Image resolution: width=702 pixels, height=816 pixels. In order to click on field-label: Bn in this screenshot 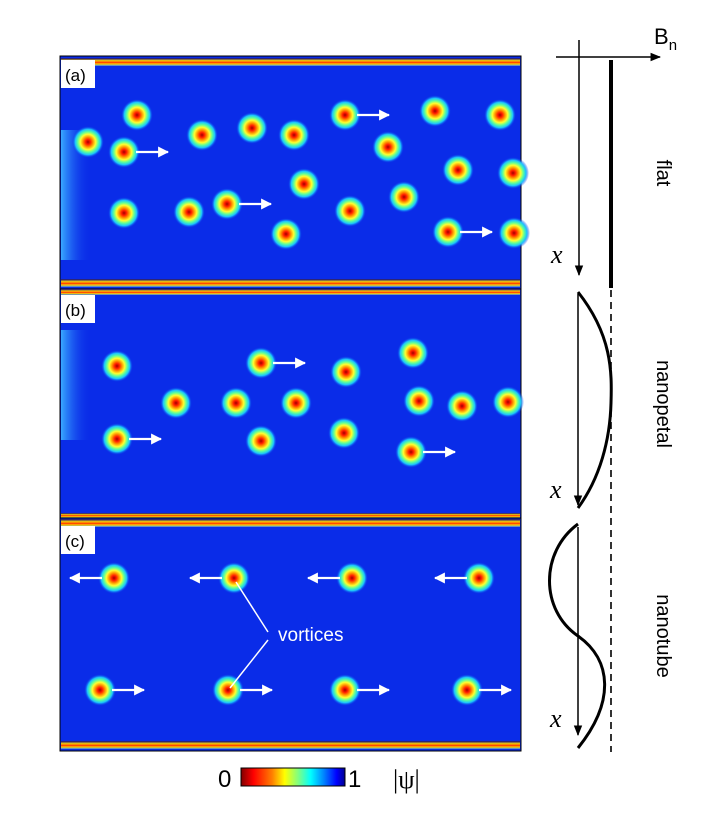, I will do `click(665, 39)`.